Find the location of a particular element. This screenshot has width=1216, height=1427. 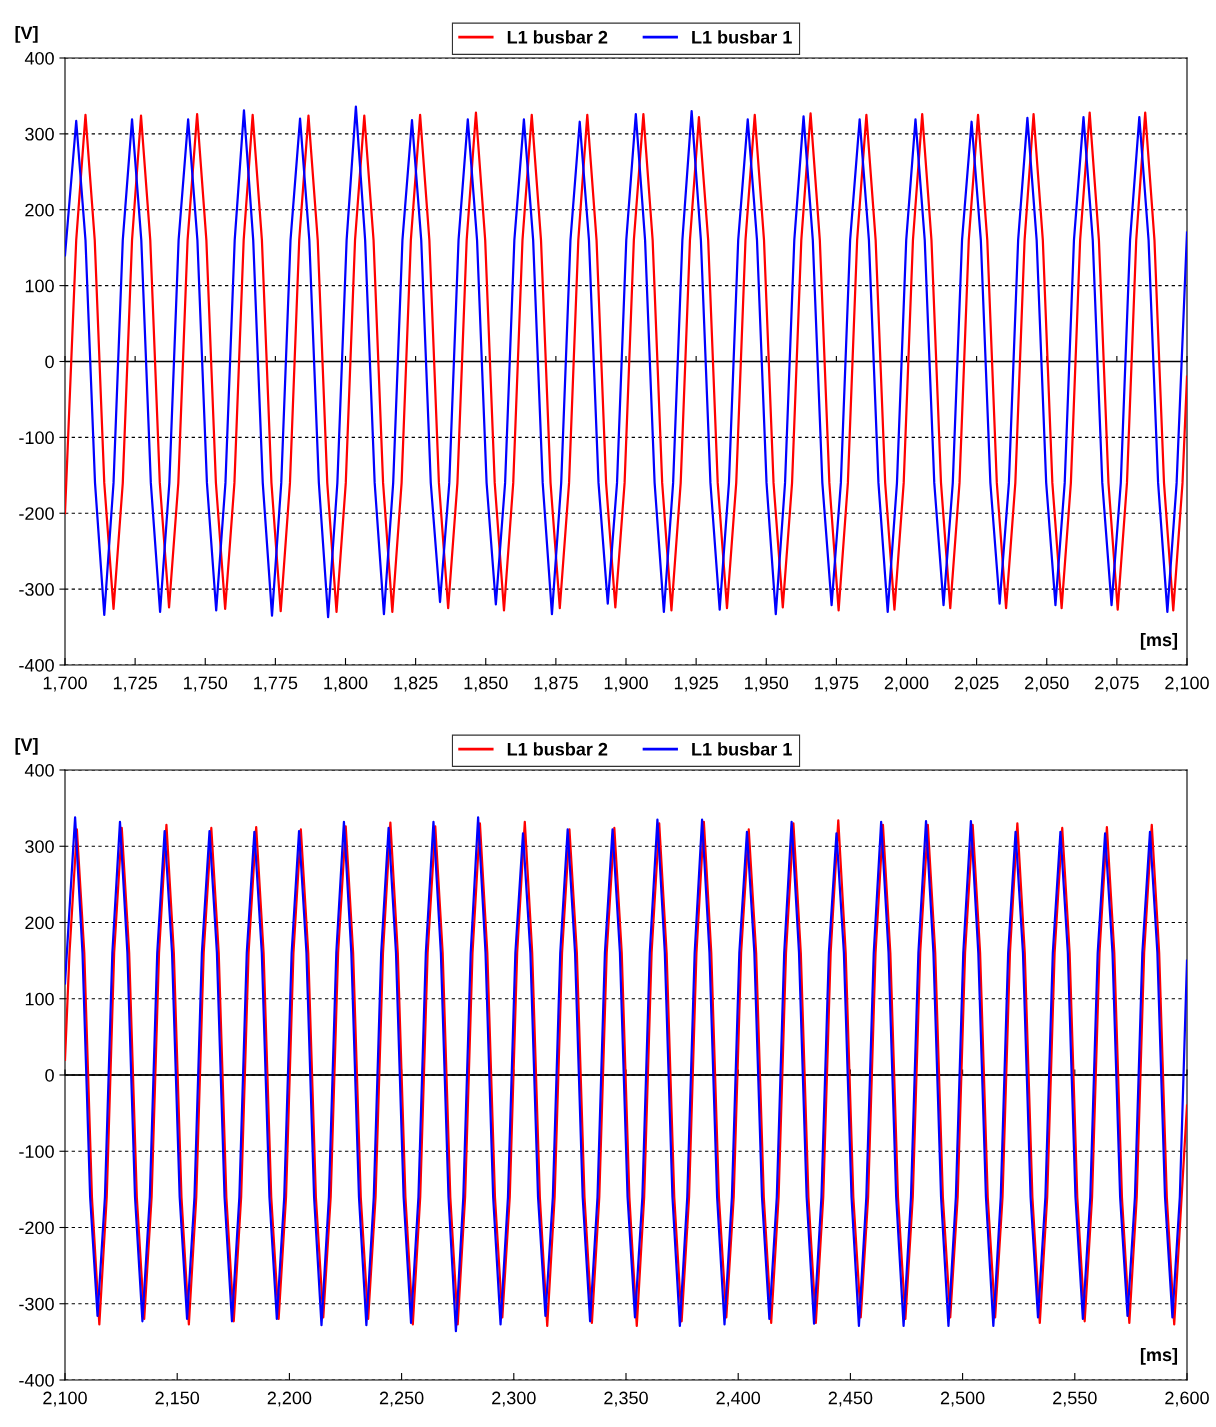

x-tick-label: 1,875 is located at coordinates (556, 684).